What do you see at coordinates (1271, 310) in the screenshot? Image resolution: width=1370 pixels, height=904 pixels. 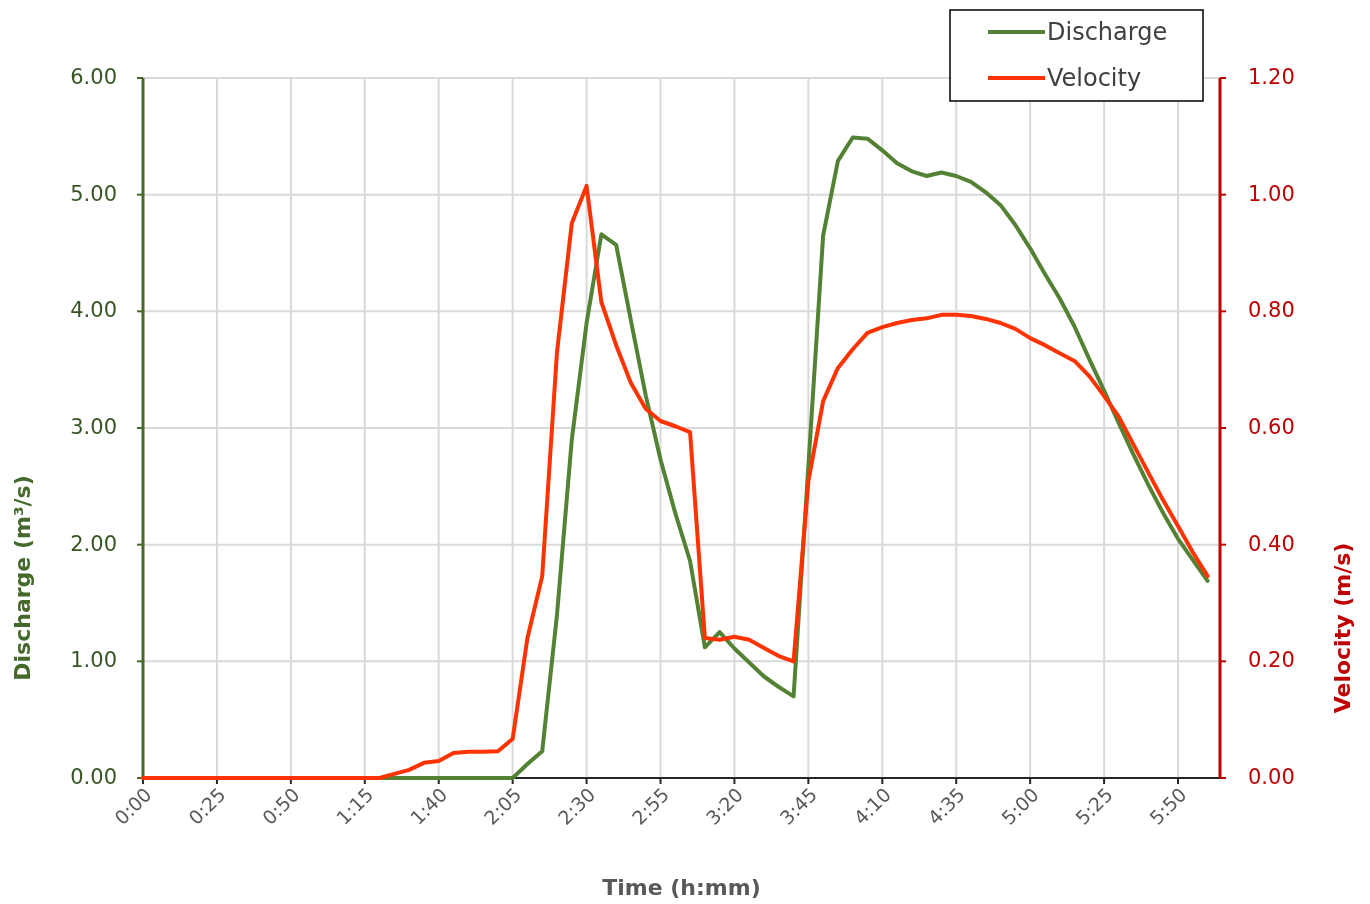 I see `y2-tick-label: 0.80` at bounding box center [1271, 310].